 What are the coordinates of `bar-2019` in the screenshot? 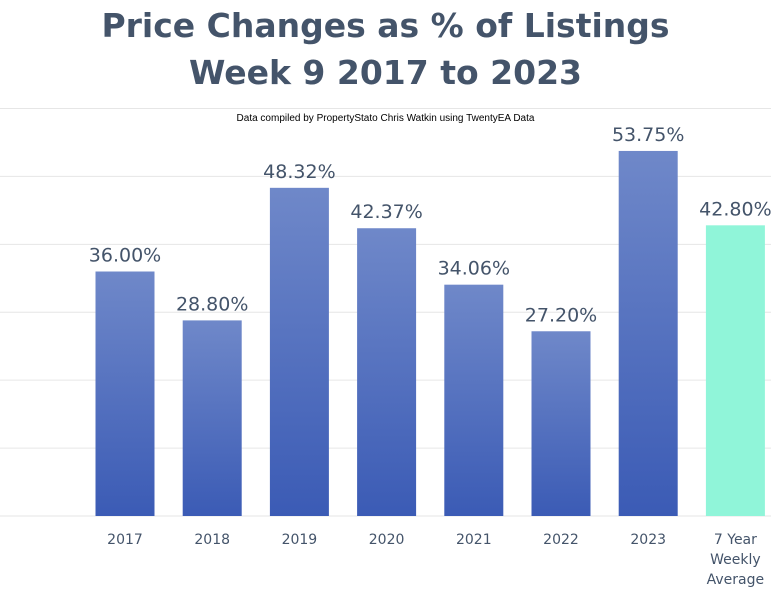 It's located at (299, 351).